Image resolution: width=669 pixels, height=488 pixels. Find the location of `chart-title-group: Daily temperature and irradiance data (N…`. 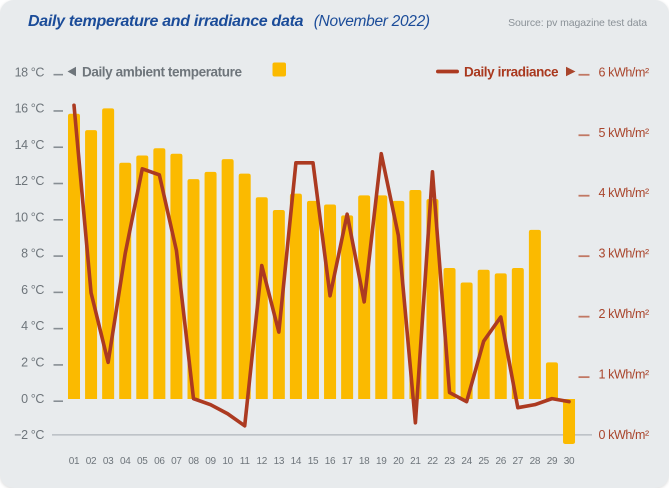

chart-title-group: Daily temperature and irradiance data (N… is located at coordinates (229, 22).